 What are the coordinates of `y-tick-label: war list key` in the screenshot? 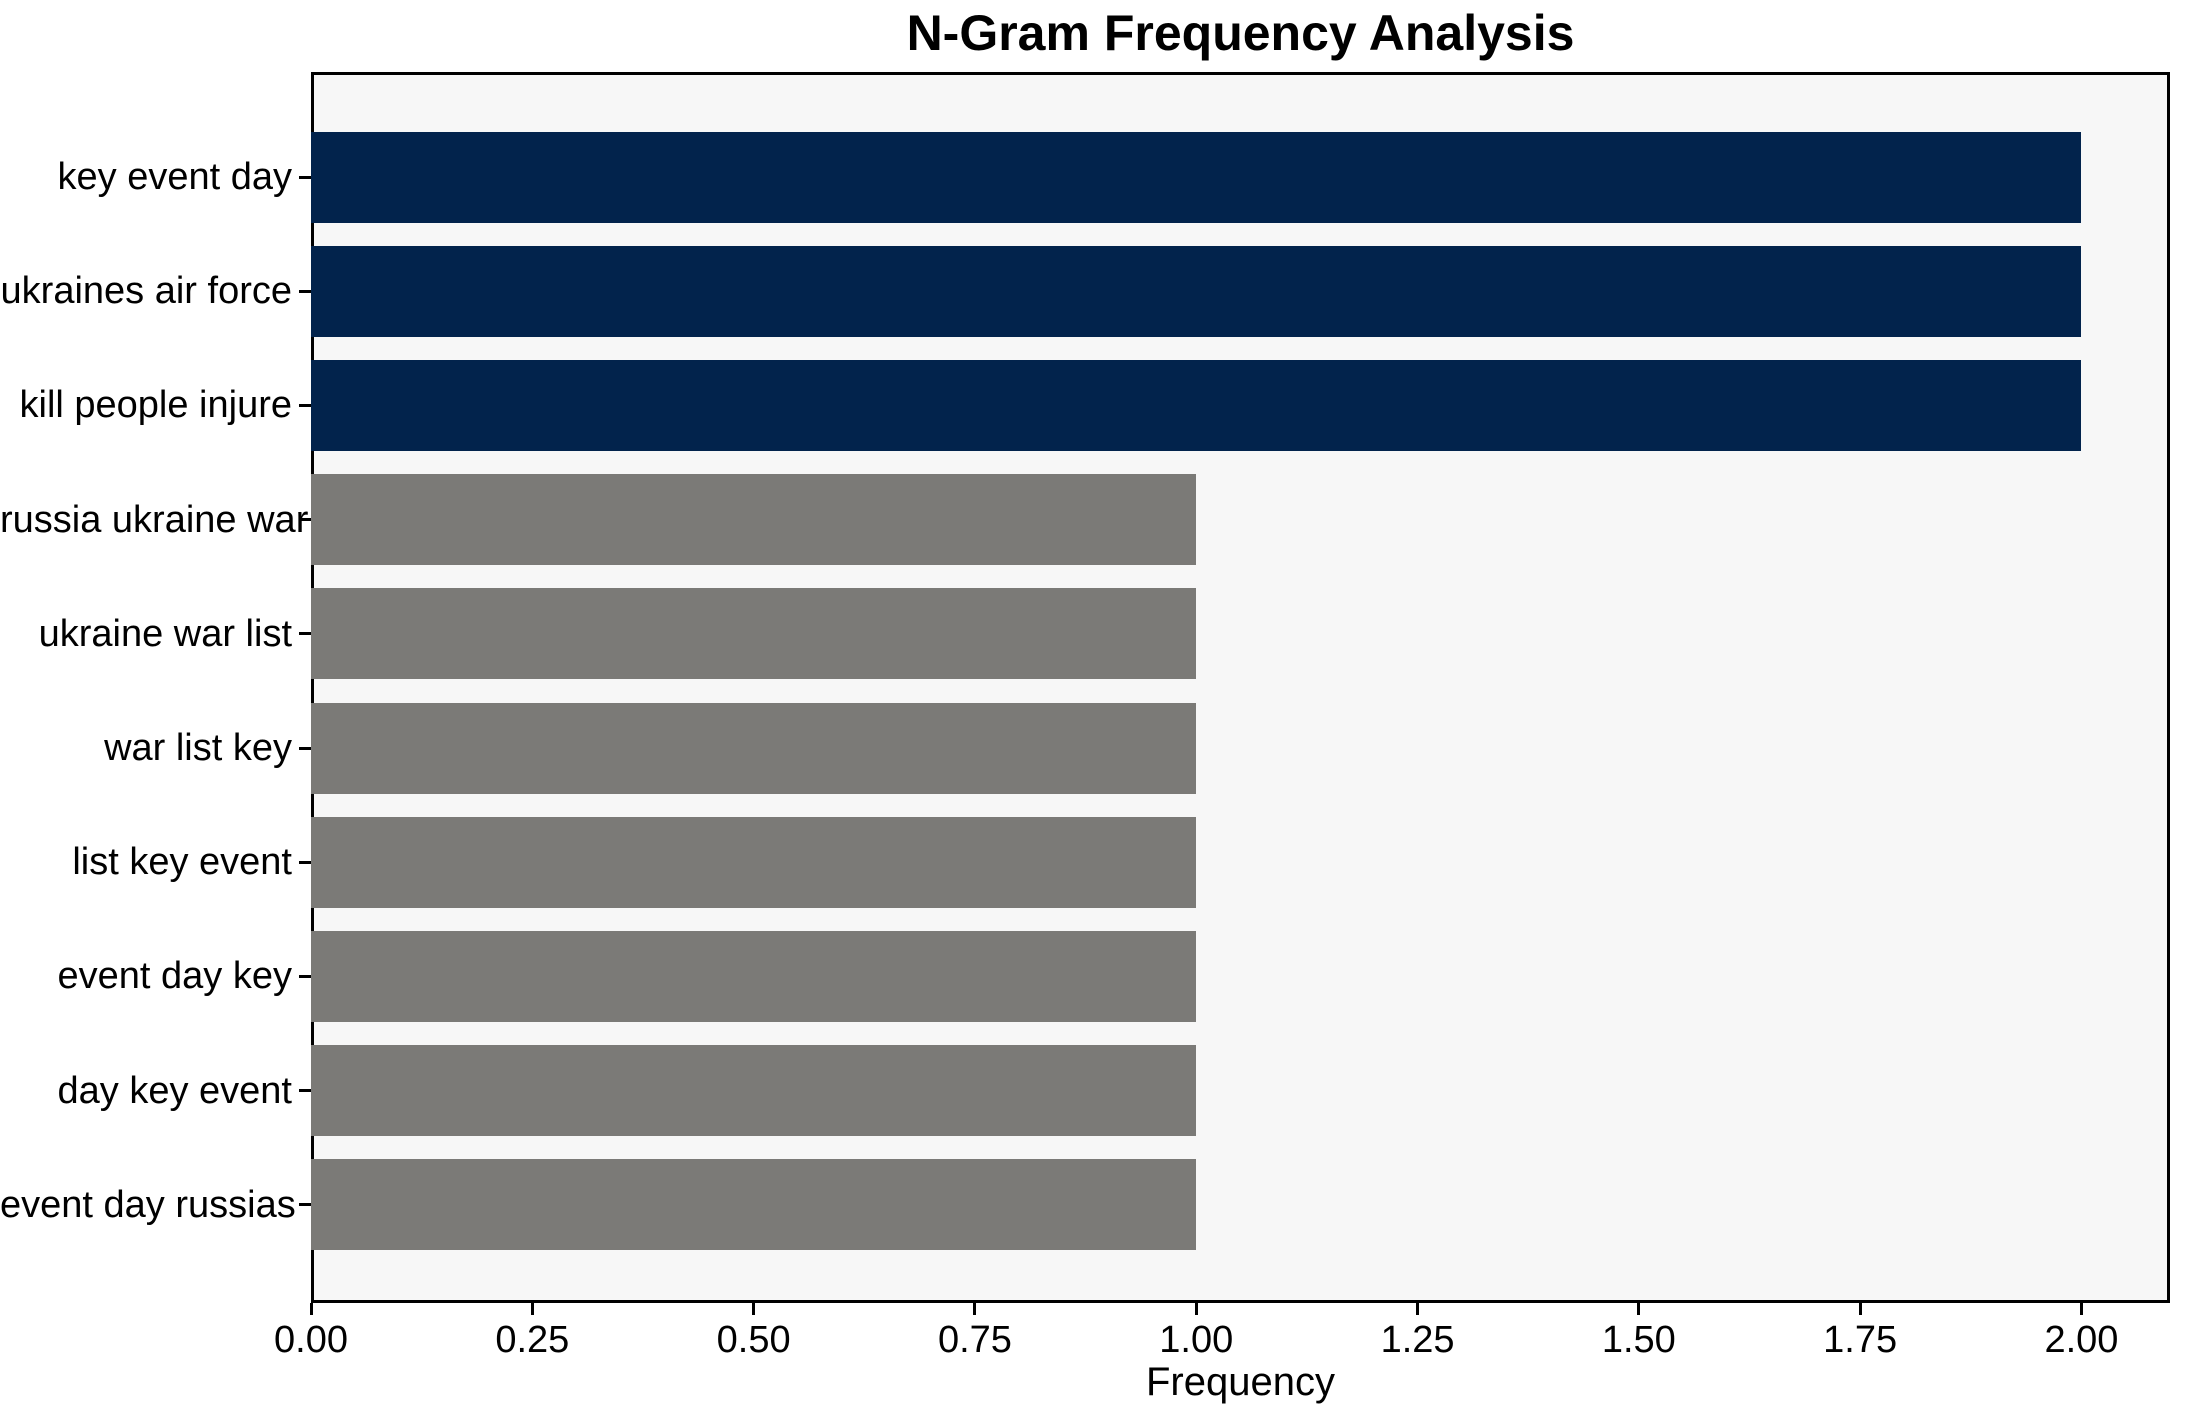 It's located at (198, 748).